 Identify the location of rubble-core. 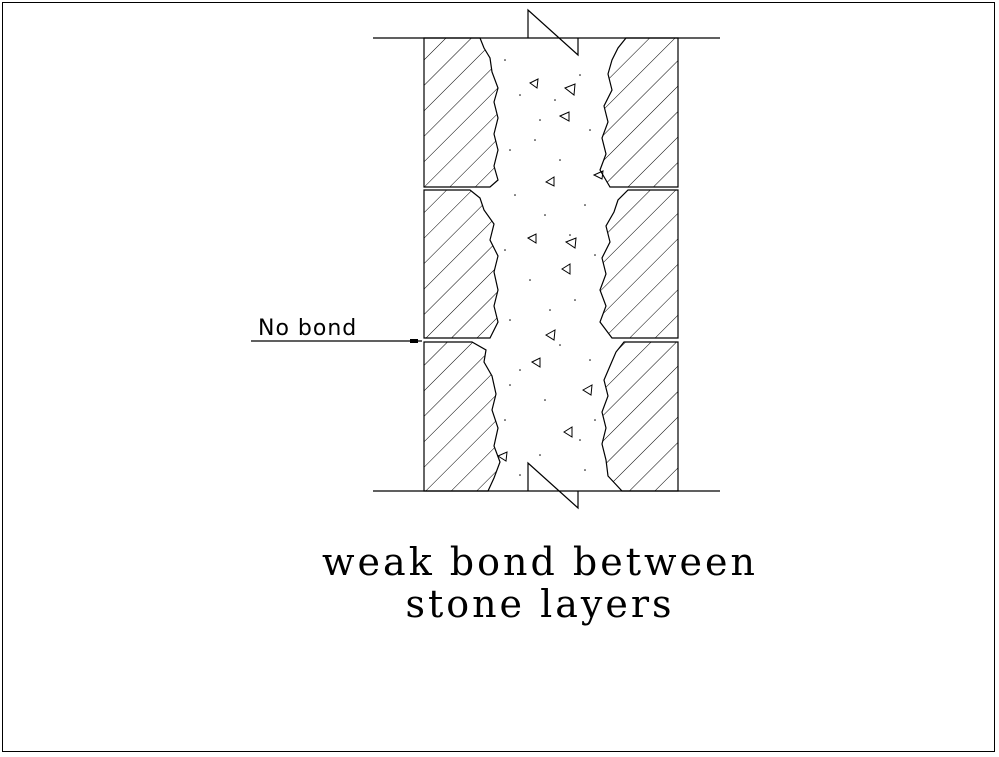
(550, 267).